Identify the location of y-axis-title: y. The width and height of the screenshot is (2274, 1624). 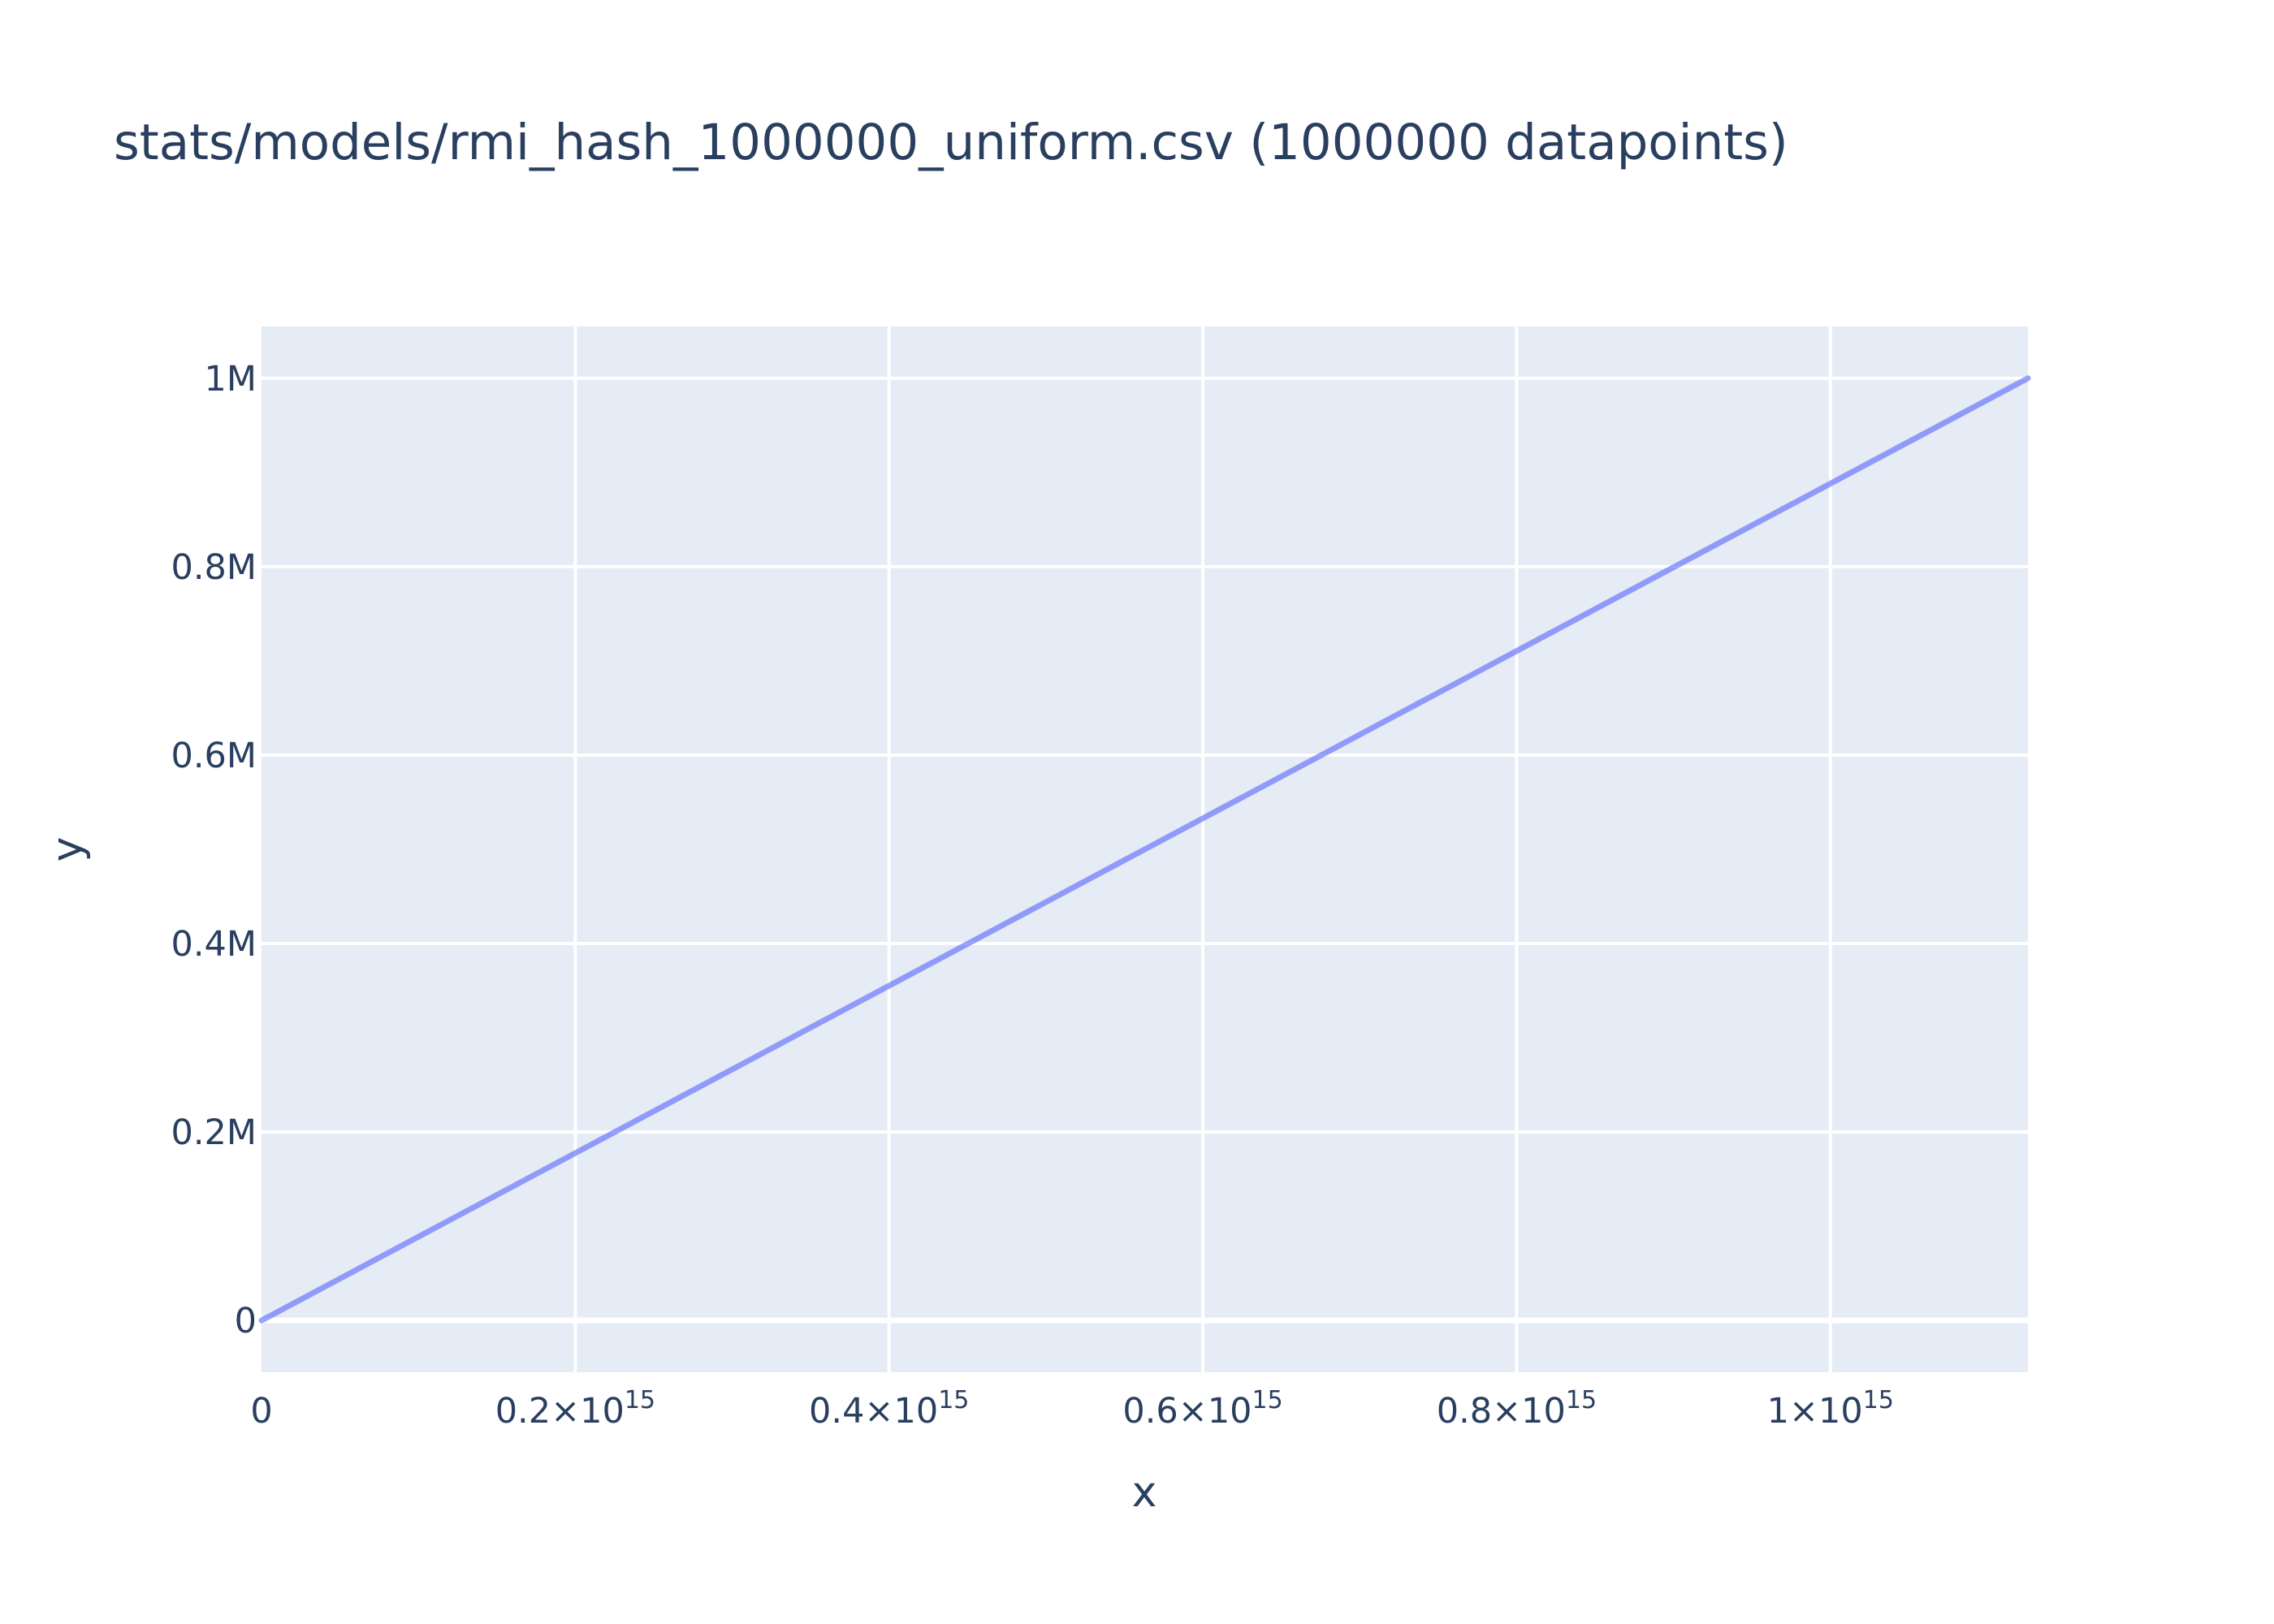
(67, 850).